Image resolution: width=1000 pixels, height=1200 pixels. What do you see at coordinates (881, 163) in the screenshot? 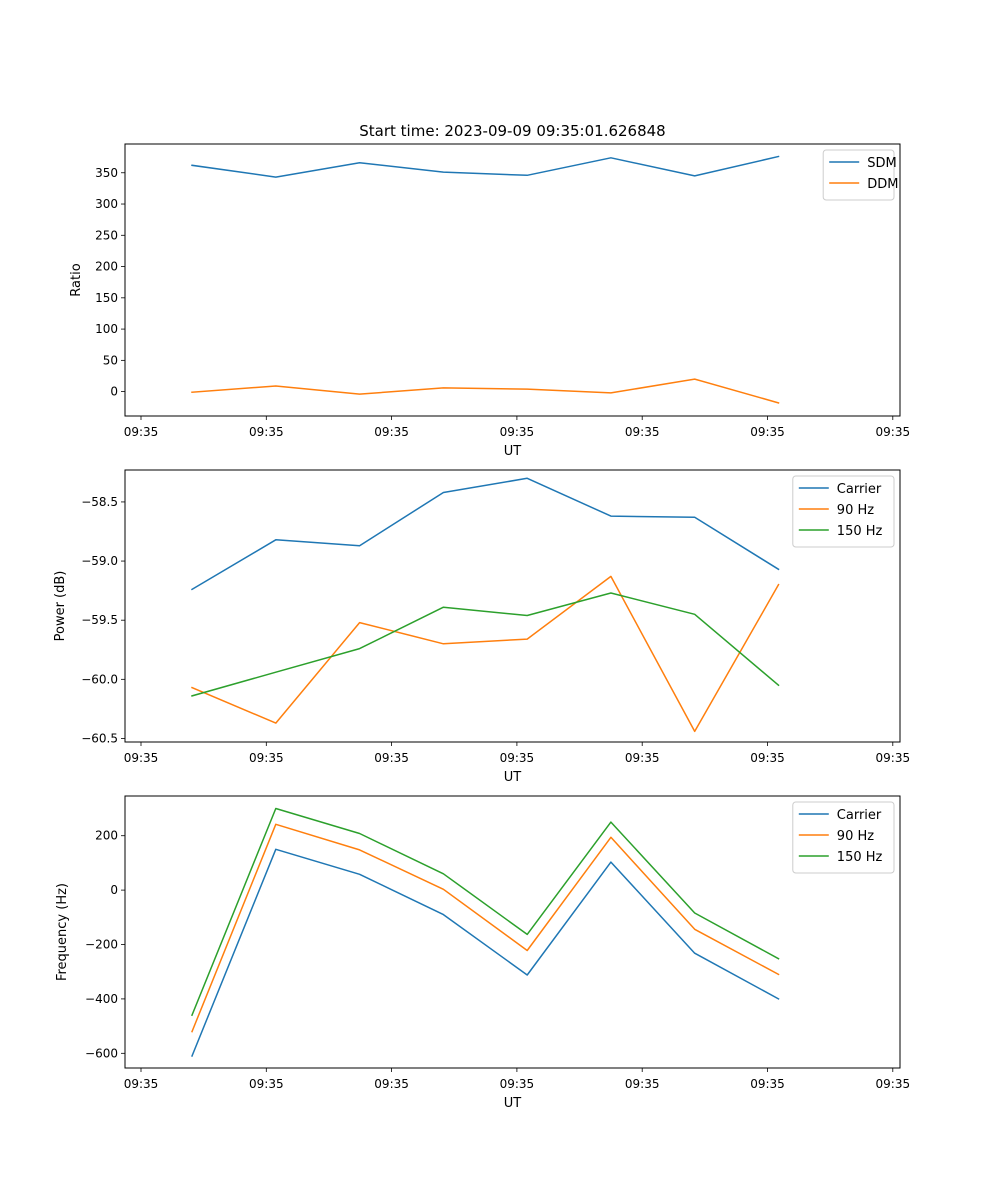
I see `chart1-legend-label-sdm: SDM` at bounding box center [881, 163].